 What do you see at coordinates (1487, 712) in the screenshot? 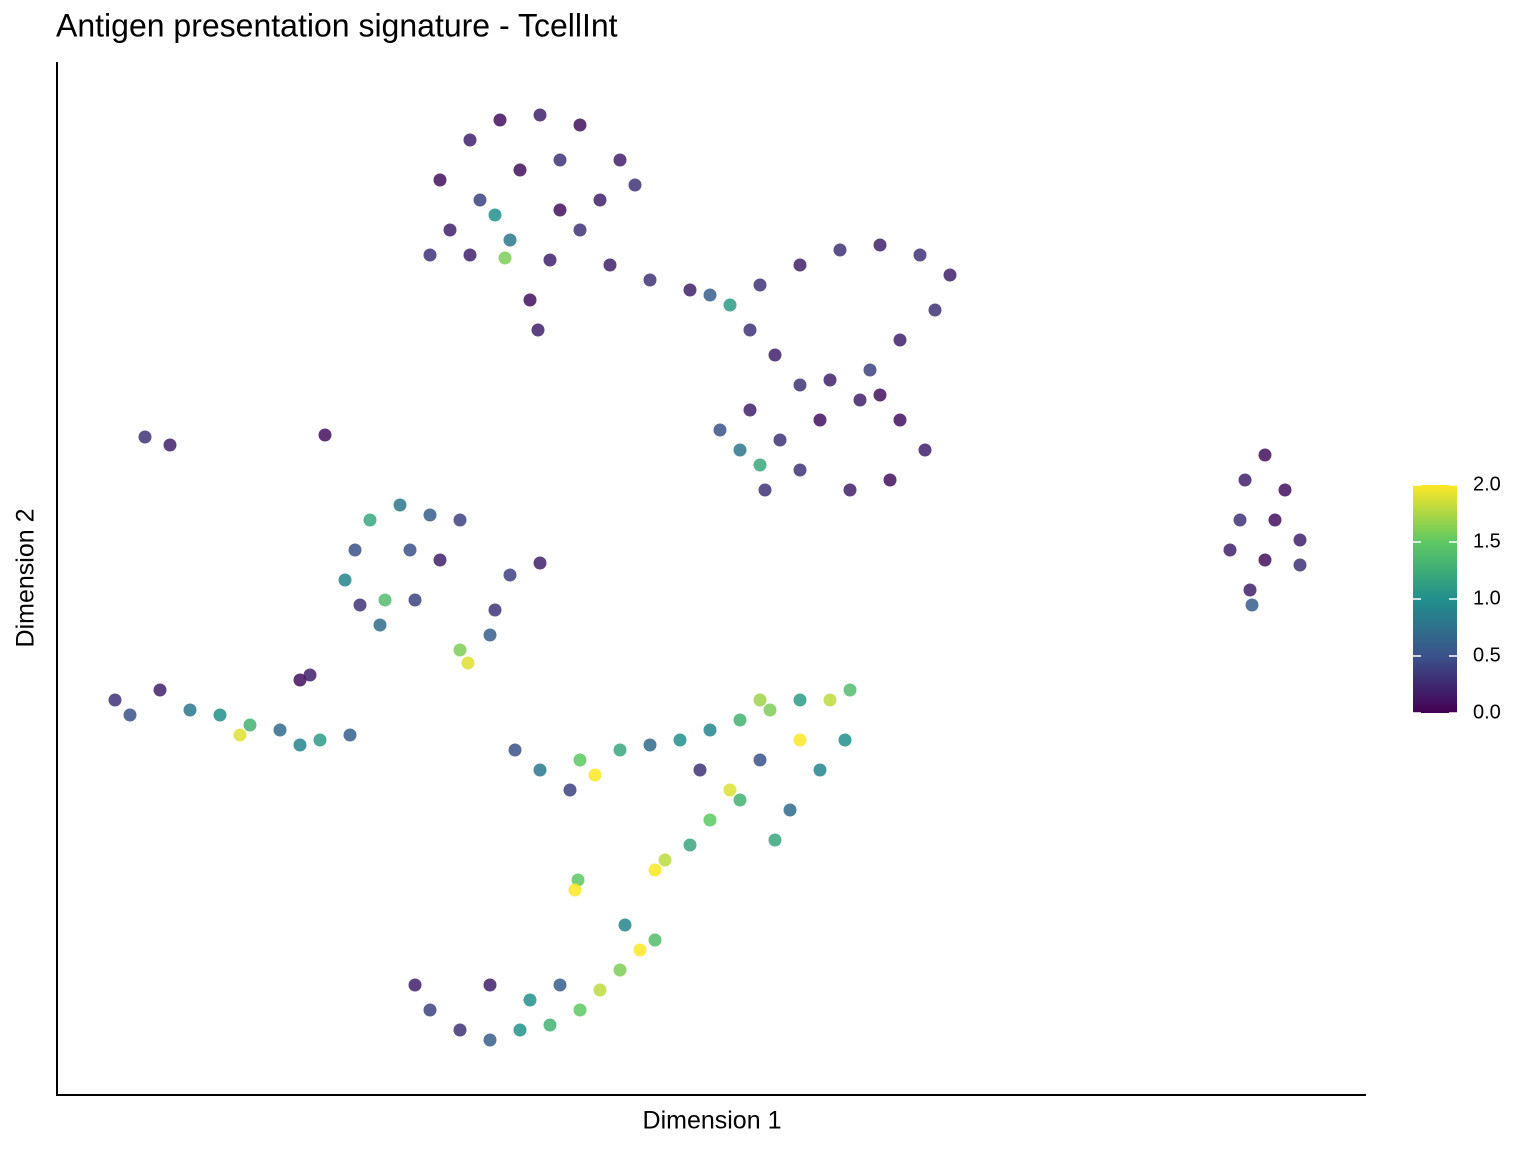
I see `colorbar-label: 0.0` at bounding box center [1487, 712].